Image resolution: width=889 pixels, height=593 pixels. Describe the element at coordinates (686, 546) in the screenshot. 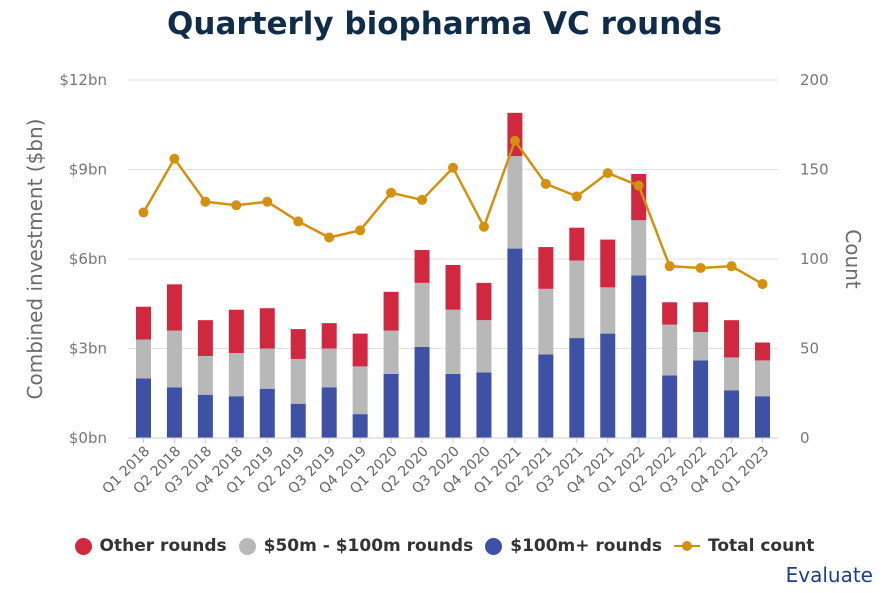

I see `legend-marker-total-count` at that location.